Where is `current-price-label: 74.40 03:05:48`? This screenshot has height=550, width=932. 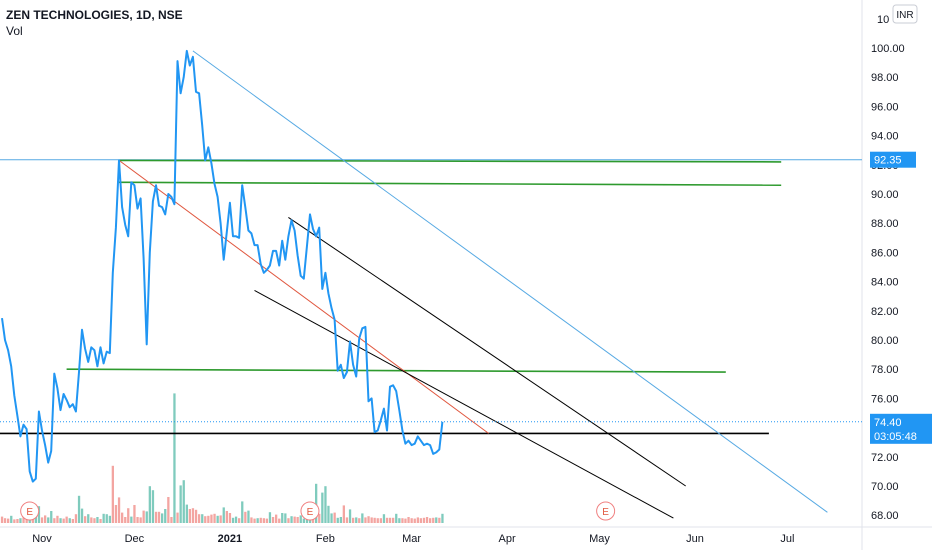 current-price-label: 74.40 03:05:48 is located at coordinates (901, 428).